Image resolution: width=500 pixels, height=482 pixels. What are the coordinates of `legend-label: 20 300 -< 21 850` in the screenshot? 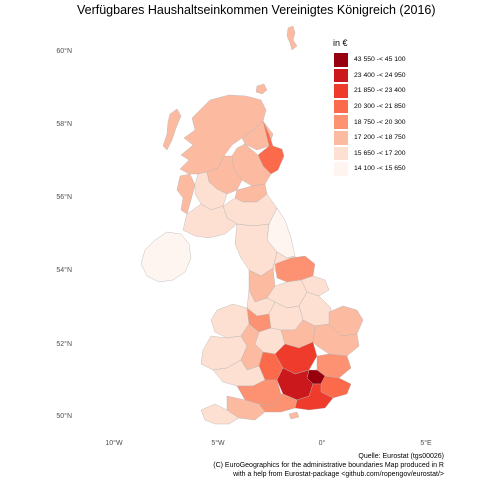 It's located at (380, 107).